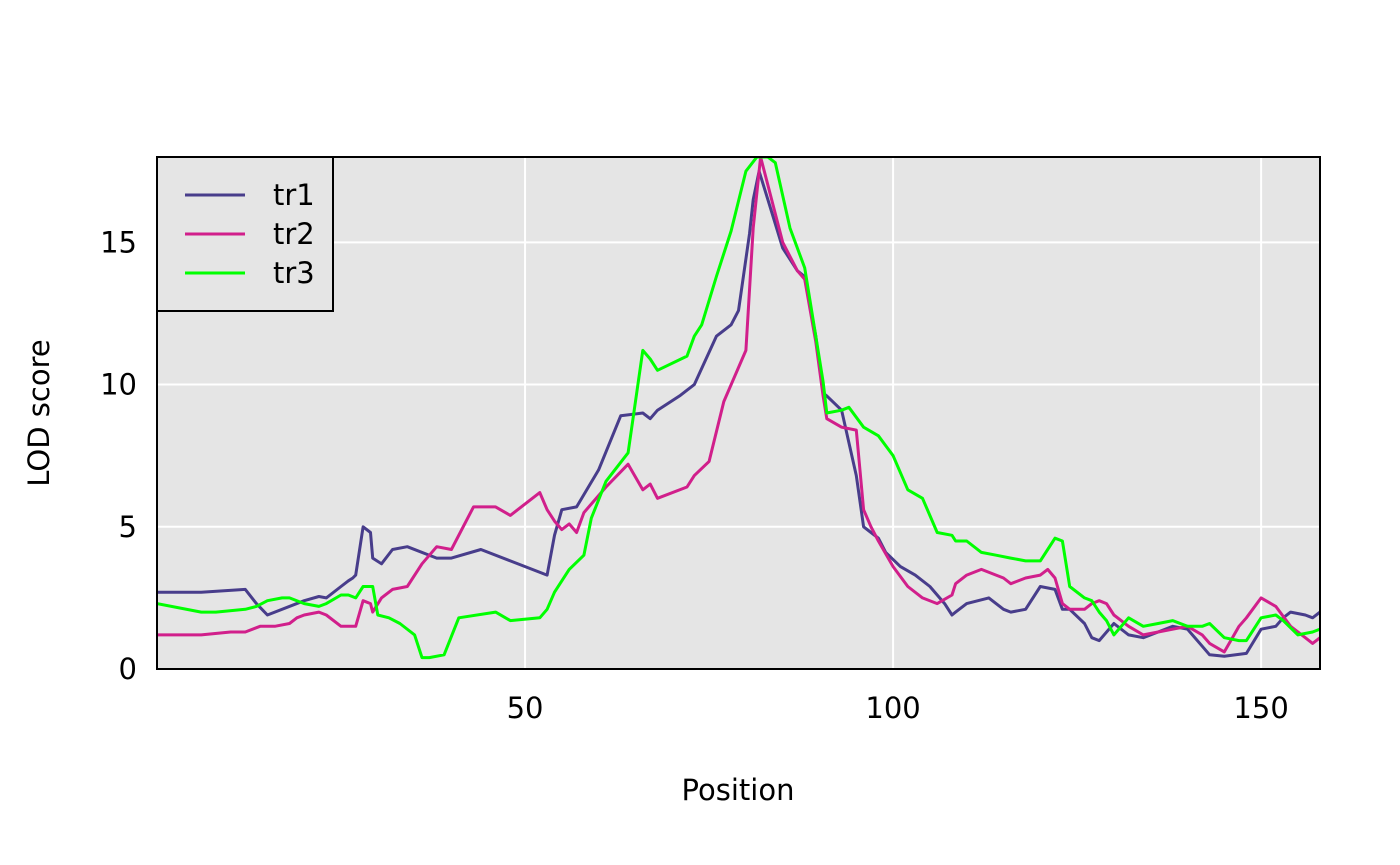  I want to click on y-tick-label: 5, so click(128, 527).